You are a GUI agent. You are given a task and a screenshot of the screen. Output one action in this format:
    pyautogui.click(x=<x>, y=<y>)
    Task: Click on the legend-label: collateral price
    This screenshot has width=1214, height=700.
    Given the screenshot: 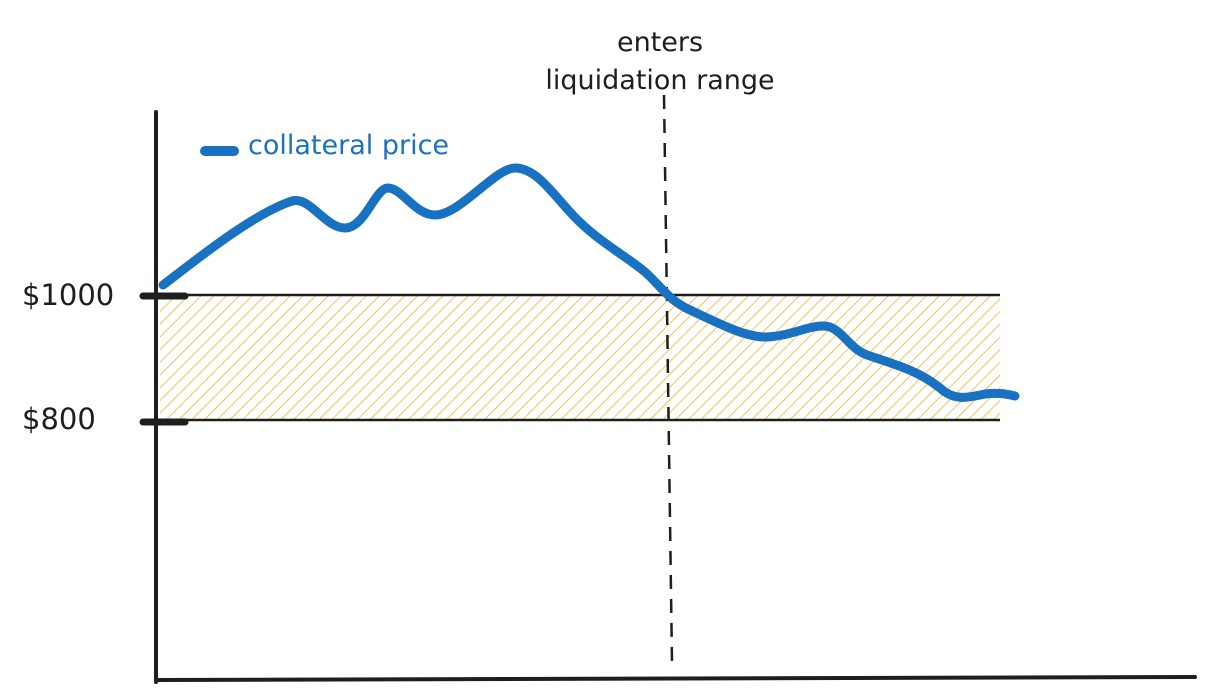 What is the action you would take?
    pyautogui.click(x=349, y=145)
    